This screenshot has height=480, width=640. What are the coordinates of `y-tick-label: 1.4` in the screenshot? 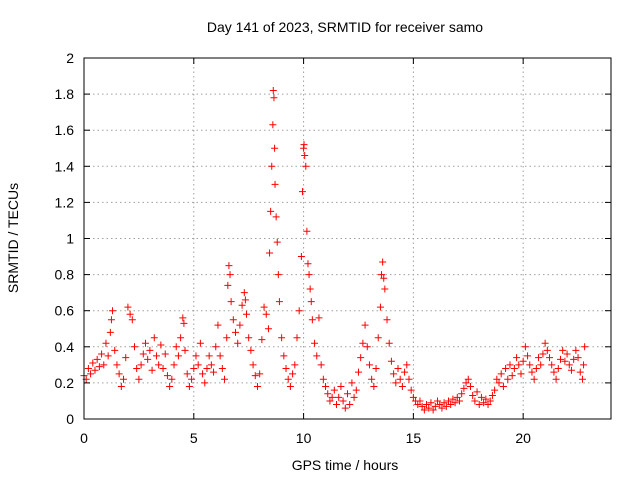 It's located at (65, 166).